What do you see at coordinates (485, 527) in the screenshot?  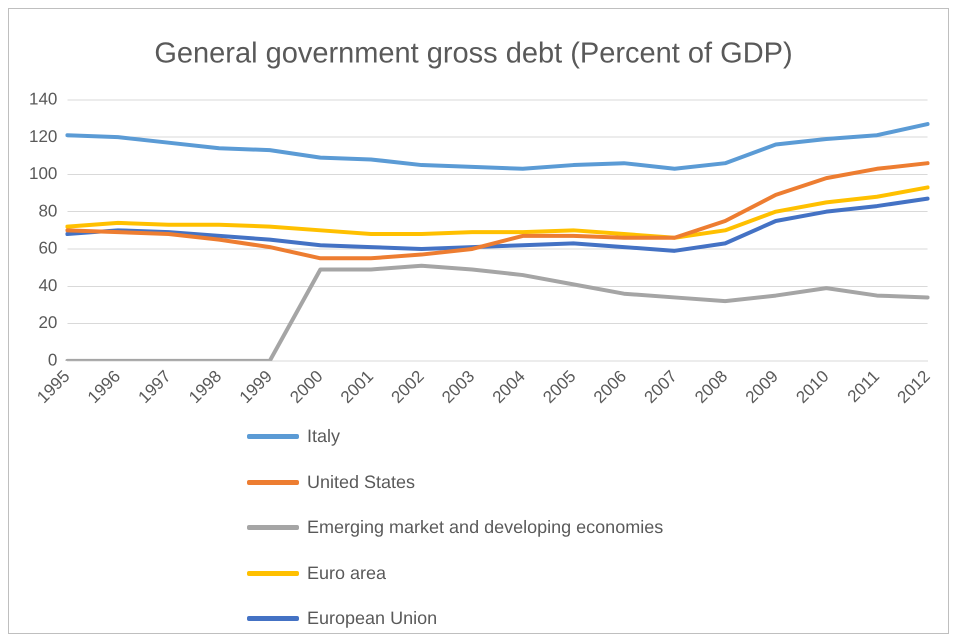 I see `legend-label: Emerging market and developing economies` at bounding box center [485, 527].